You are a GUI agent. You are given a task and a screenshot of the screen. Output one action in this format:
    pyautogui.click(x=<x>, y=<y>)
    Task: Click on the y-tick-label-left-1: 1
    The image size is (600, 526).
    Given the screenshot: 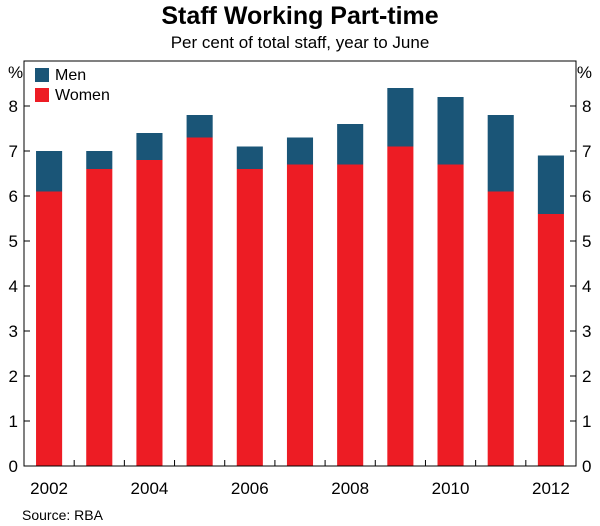 What is the action you would take?
    pyautogui.click(x=13, y=421)
    